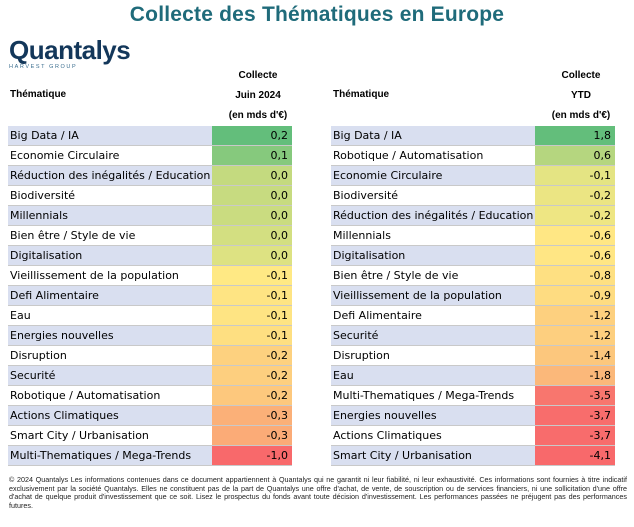  Describe the element at coordinates (150, 376) in the screenshot. I see `table-row: Securité -0,2` at that location.